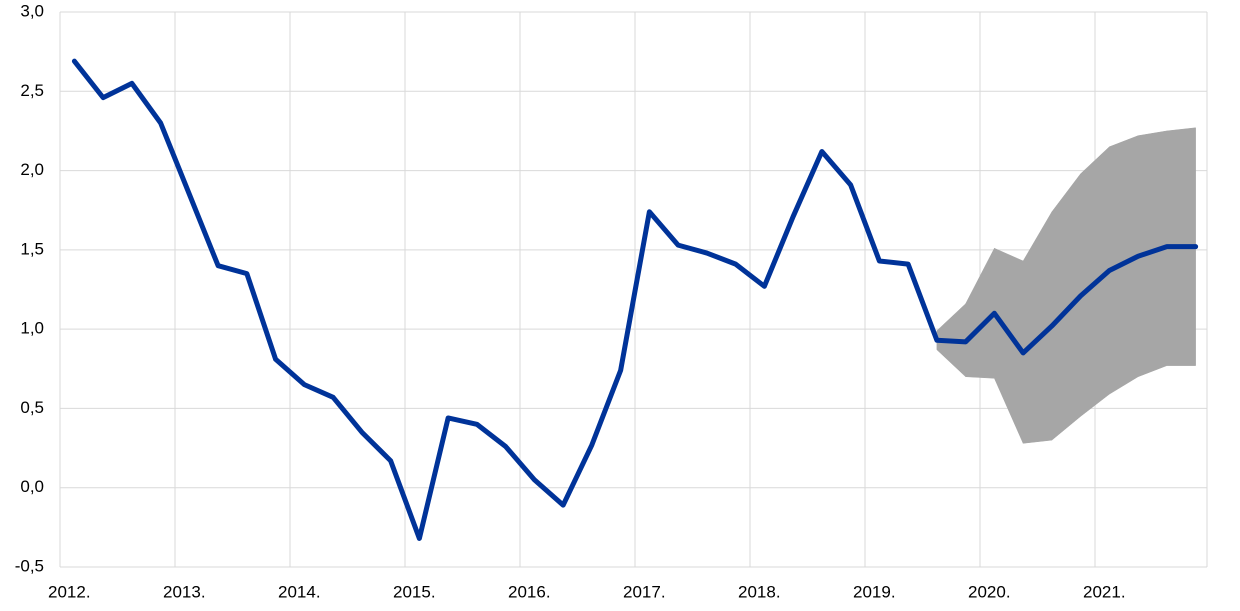  I want to click on y-tick-label: -0,5, so click(29, 565).